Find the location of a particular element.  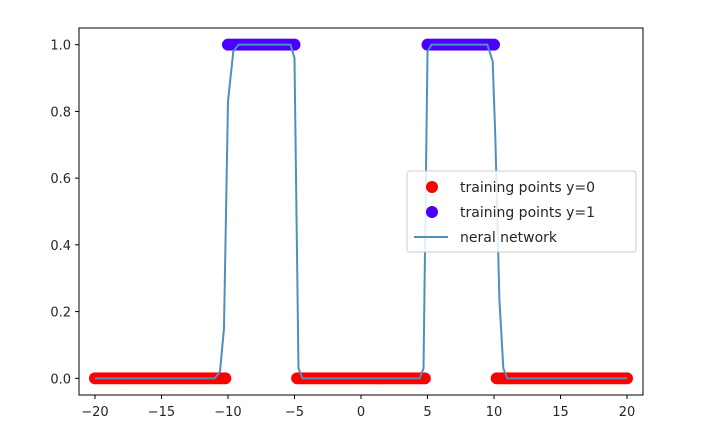

x-tick-label: 0 is located at coordinates (361, 412).